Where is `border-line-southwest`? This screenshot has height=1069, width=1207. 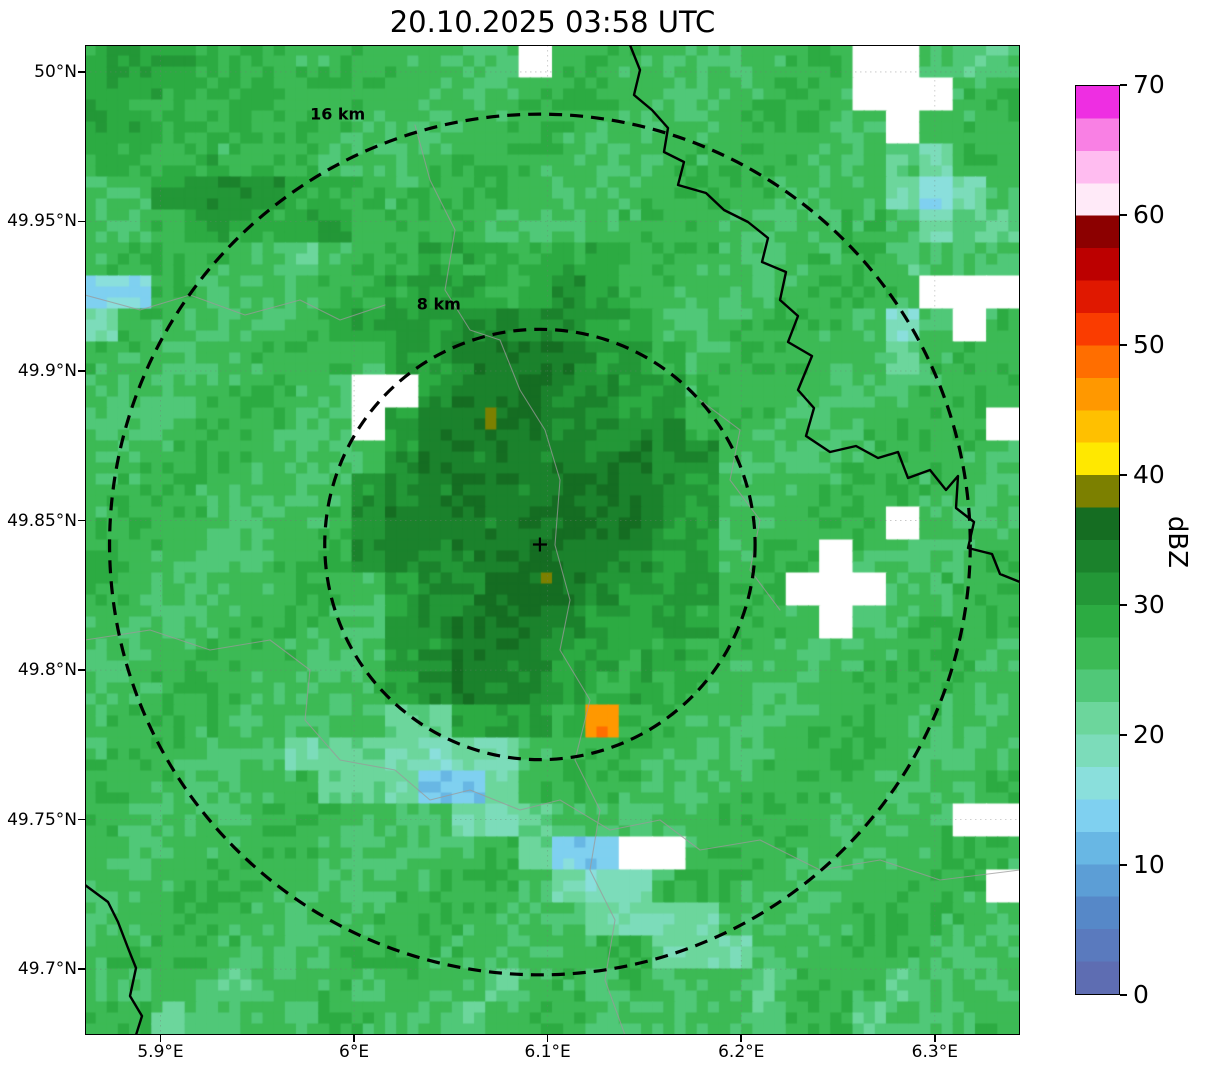 border-line-southwest is located at coordinates (114, 959).